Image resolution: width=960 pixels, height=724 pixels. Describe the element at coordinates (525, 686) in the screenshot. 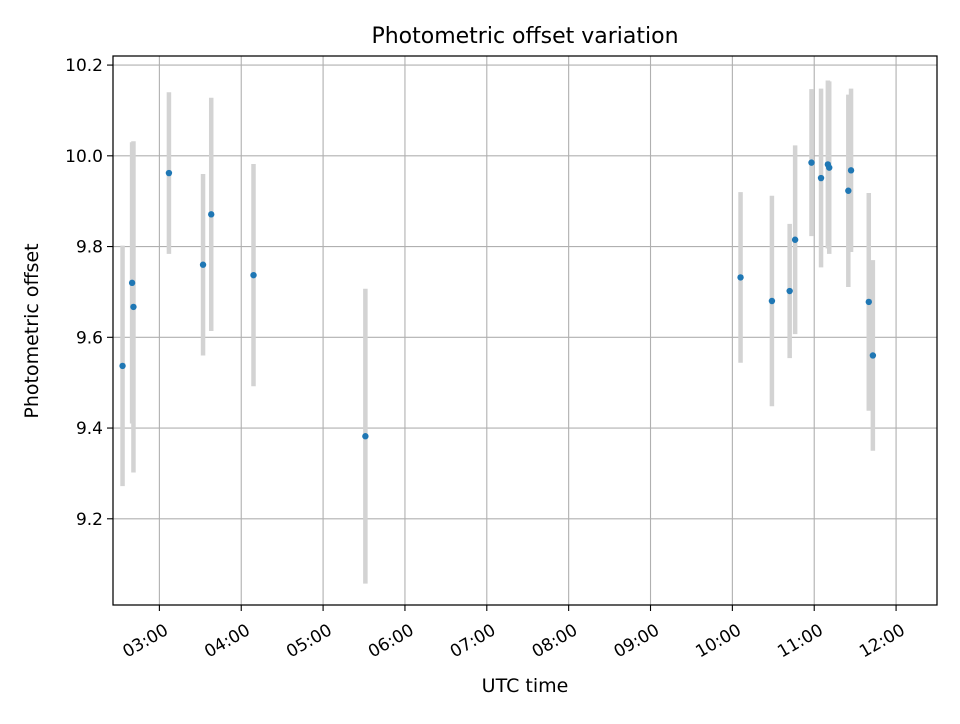

I see `x-axis-label: UTC time` at that location.